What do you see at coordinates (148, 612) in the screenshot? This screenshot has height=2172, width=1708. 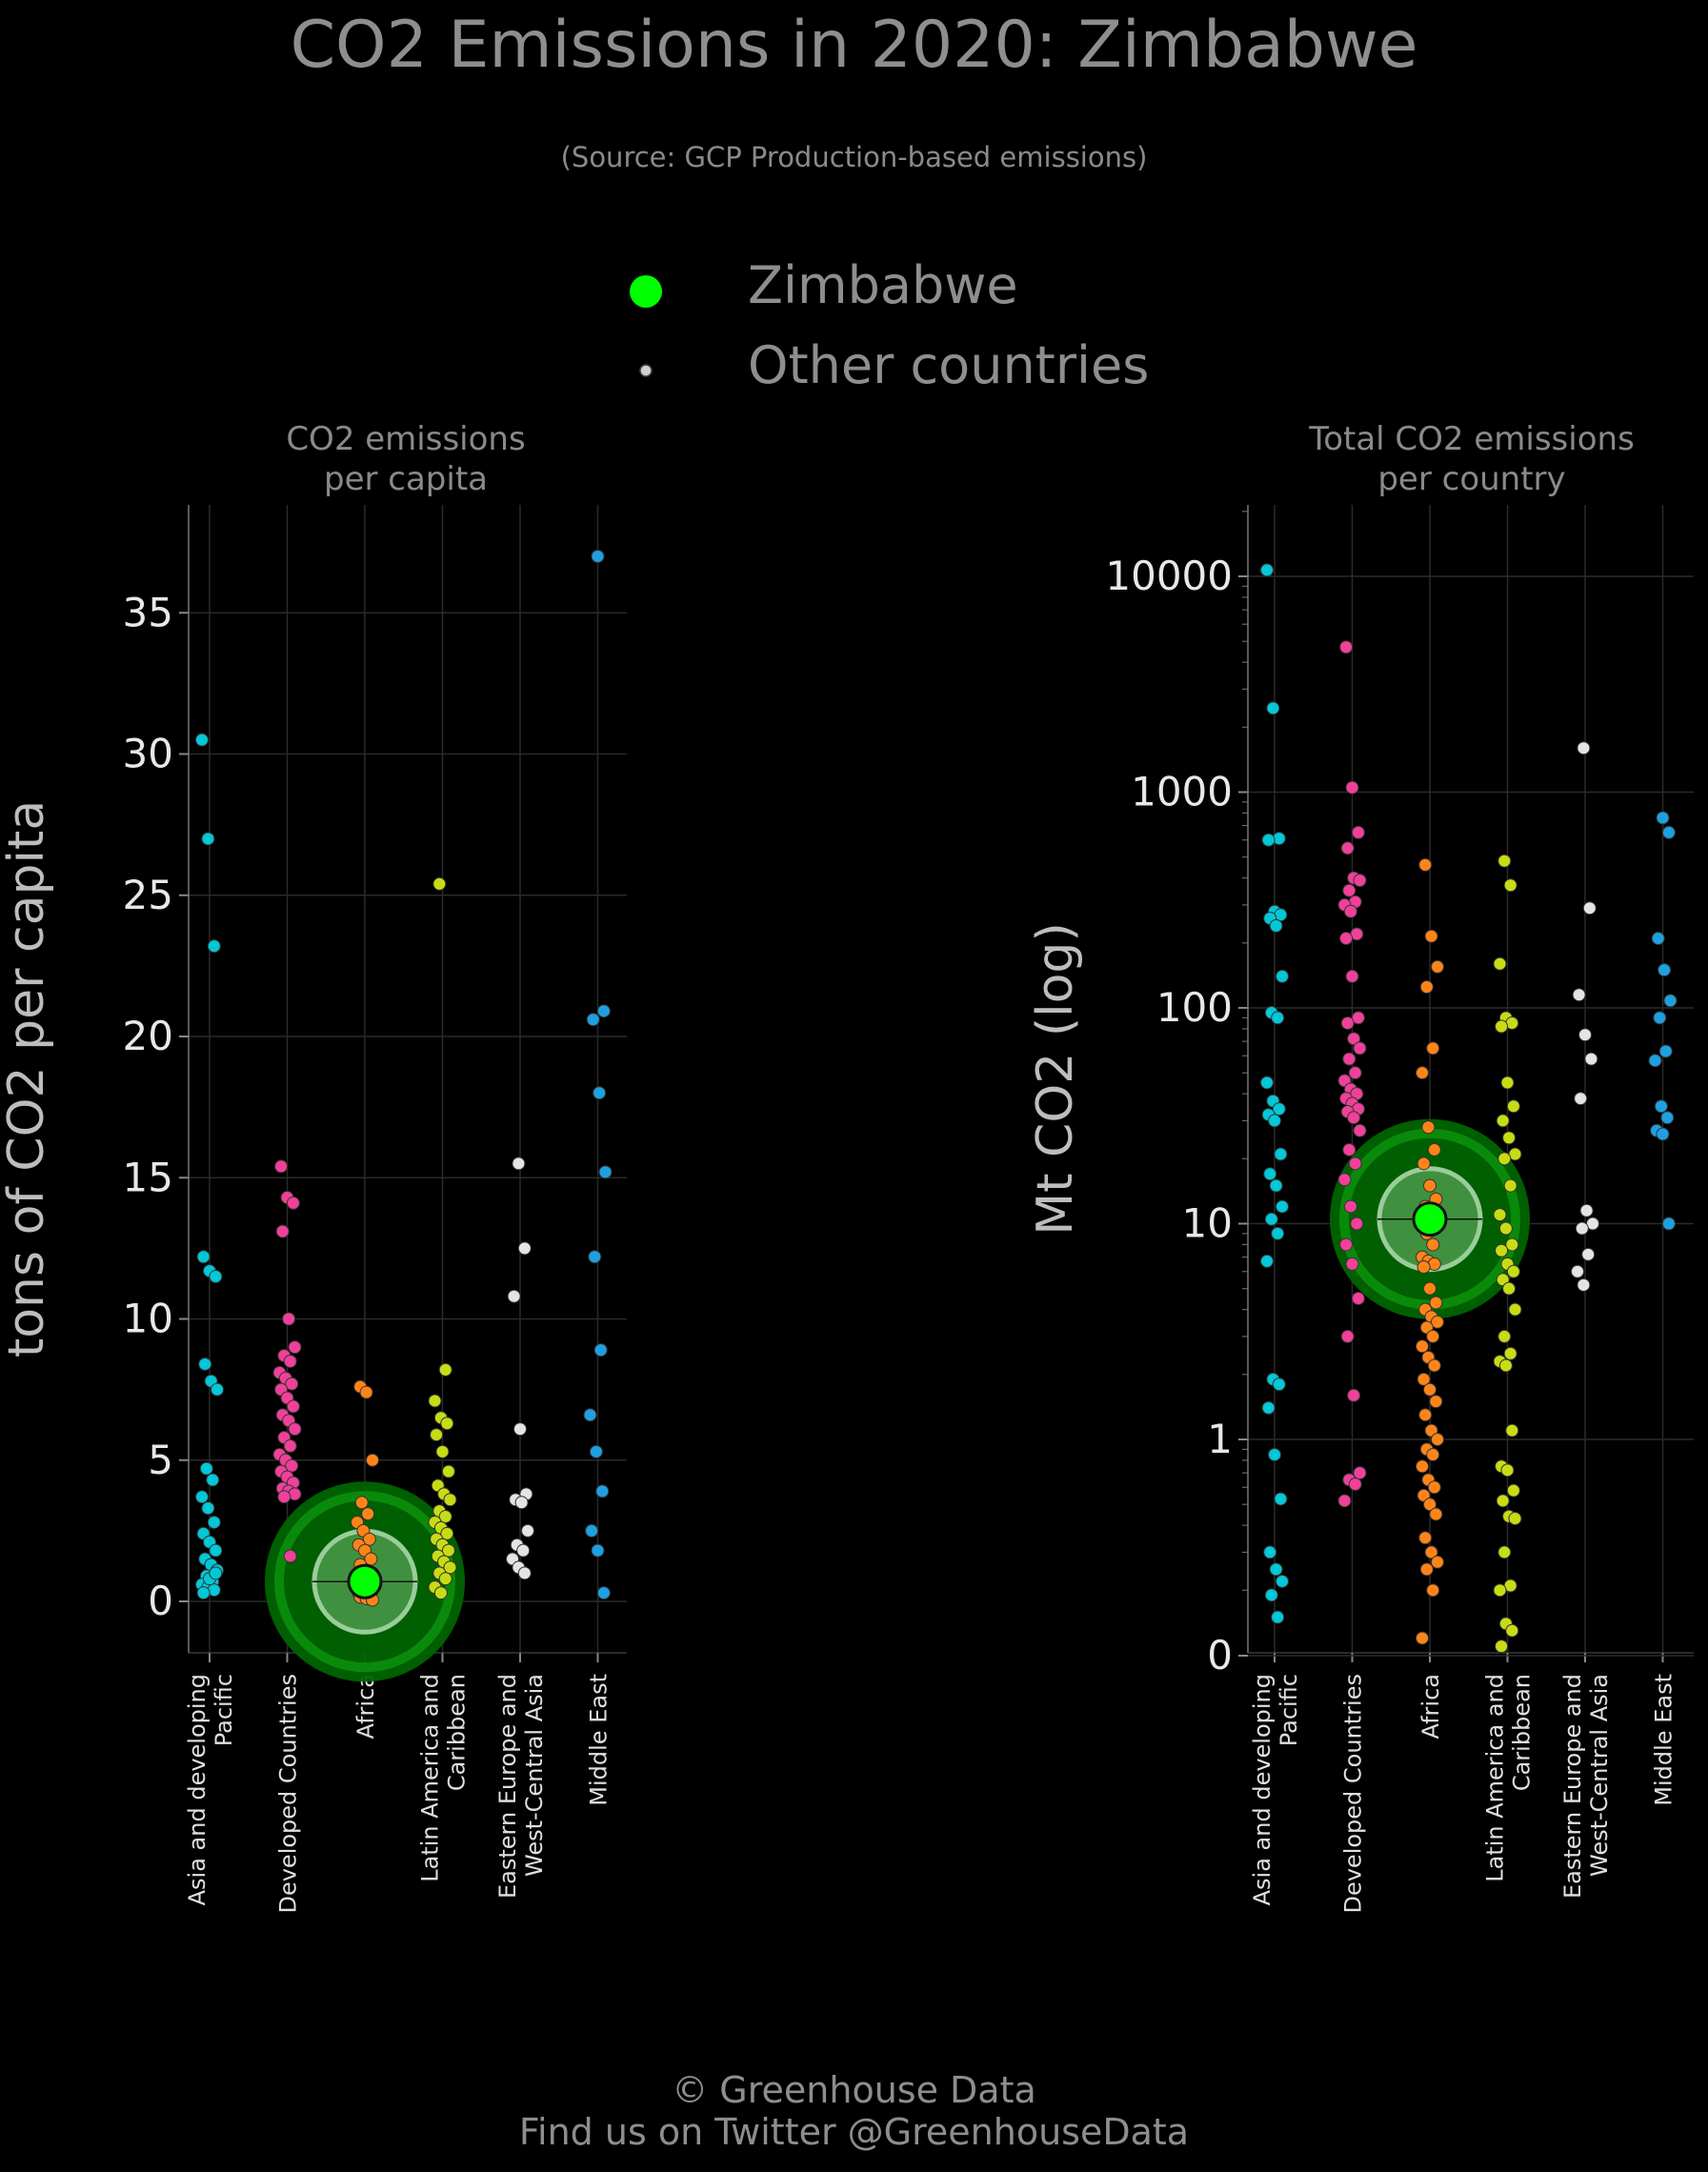 I see `y-tick-label: 35` at bounding box center [148, 612].